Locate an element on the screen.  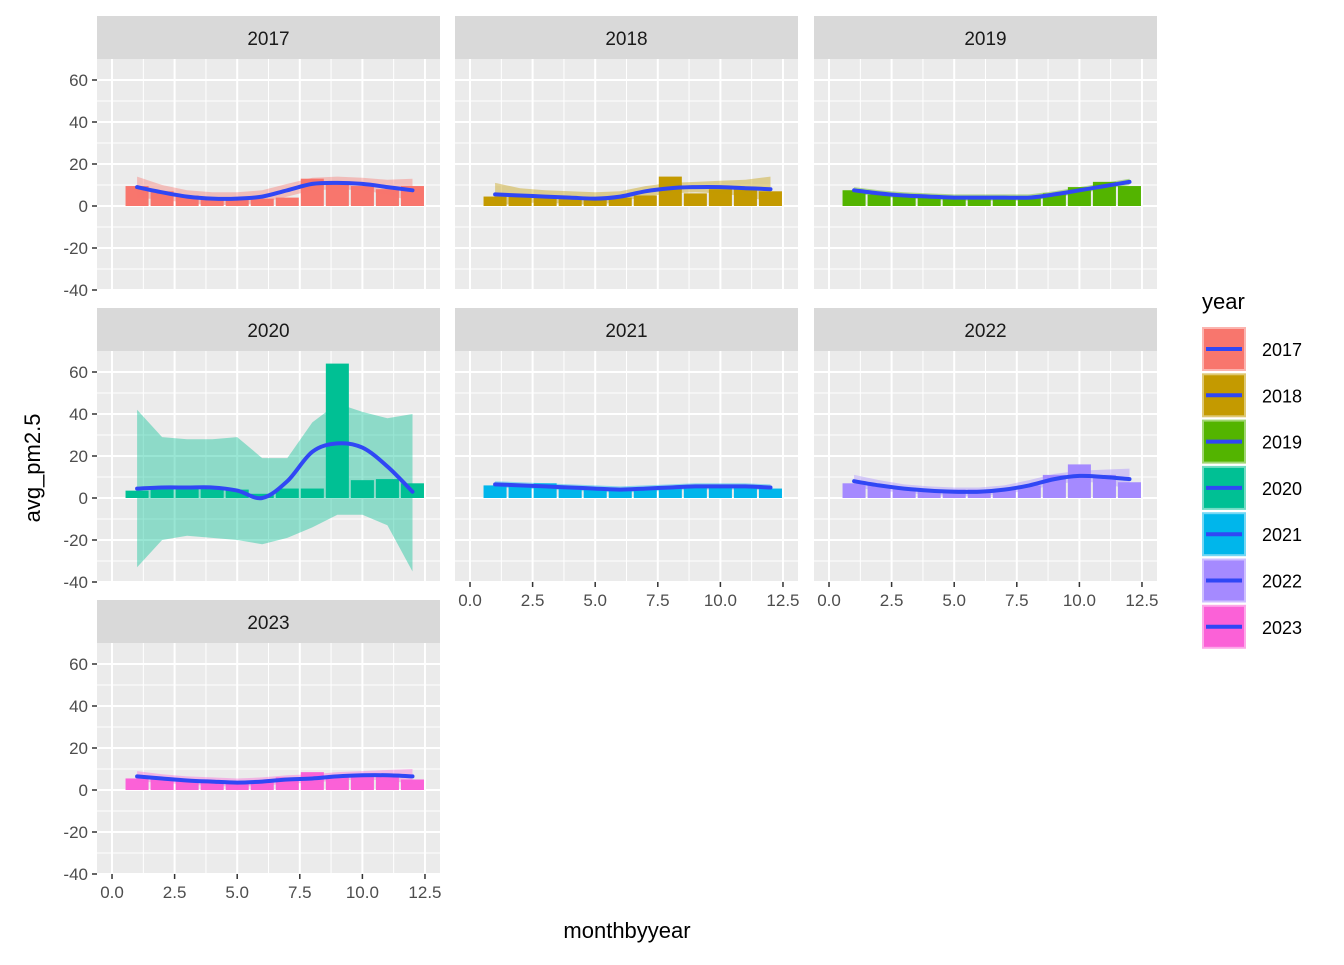
legend-key-2021: 2021 is located at coordinates (1252, 534).